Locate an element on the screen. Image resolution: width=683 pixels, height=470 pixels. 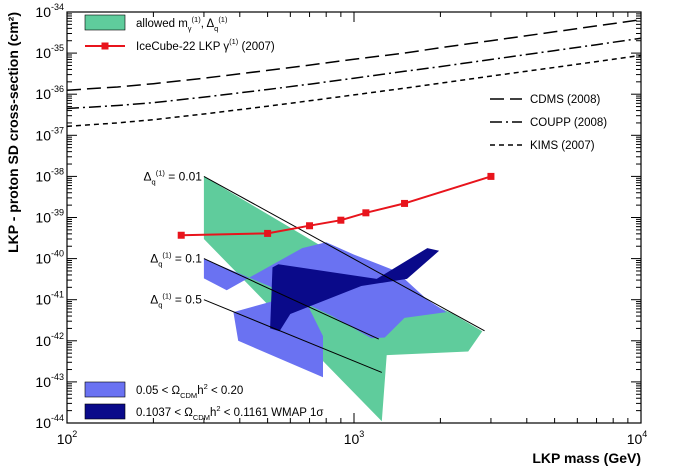
x-tick-label: 10⁴ is located at coordinates (637, 438).